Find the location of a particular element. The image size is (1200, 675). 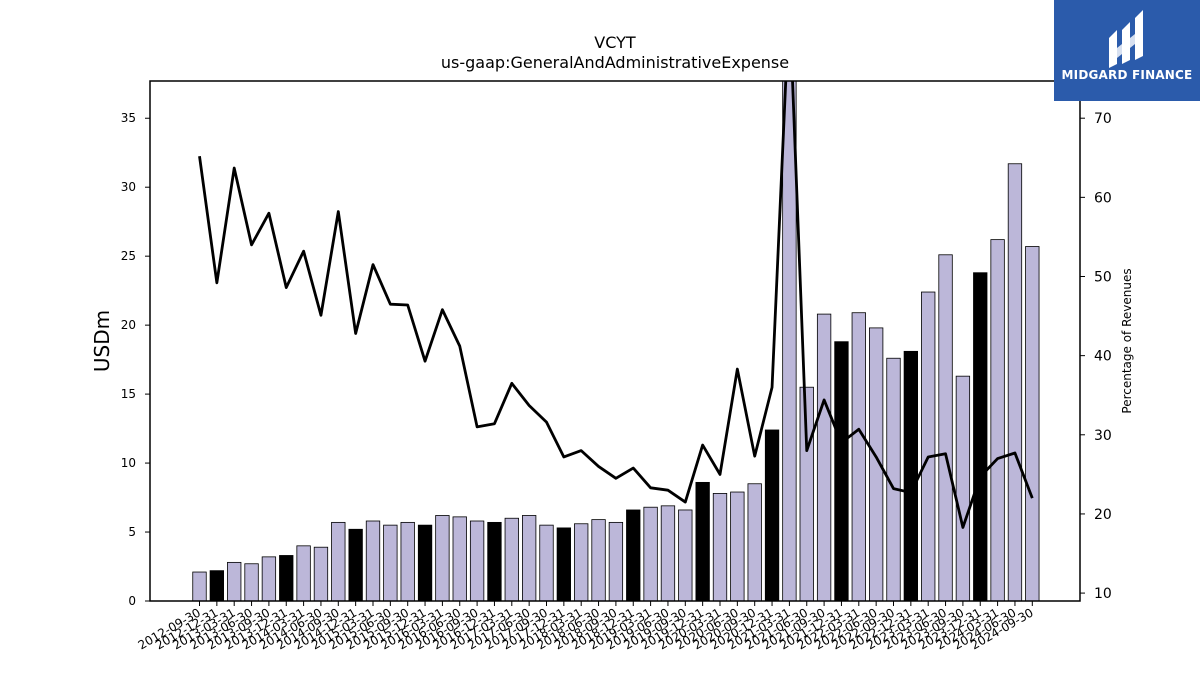

chart-subtitle: us-gaap:GeneralAndAdministrativeExpense is located at coordinates (615, 62).